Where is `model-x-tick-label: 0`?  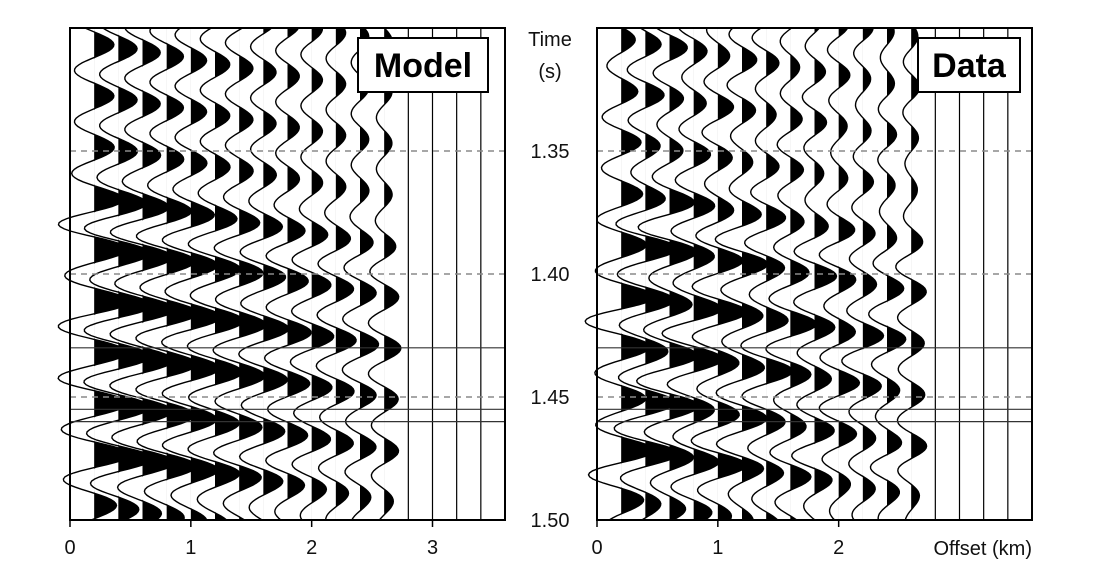 model-x-tick-label: 0 is located at coordinates (69, 548).